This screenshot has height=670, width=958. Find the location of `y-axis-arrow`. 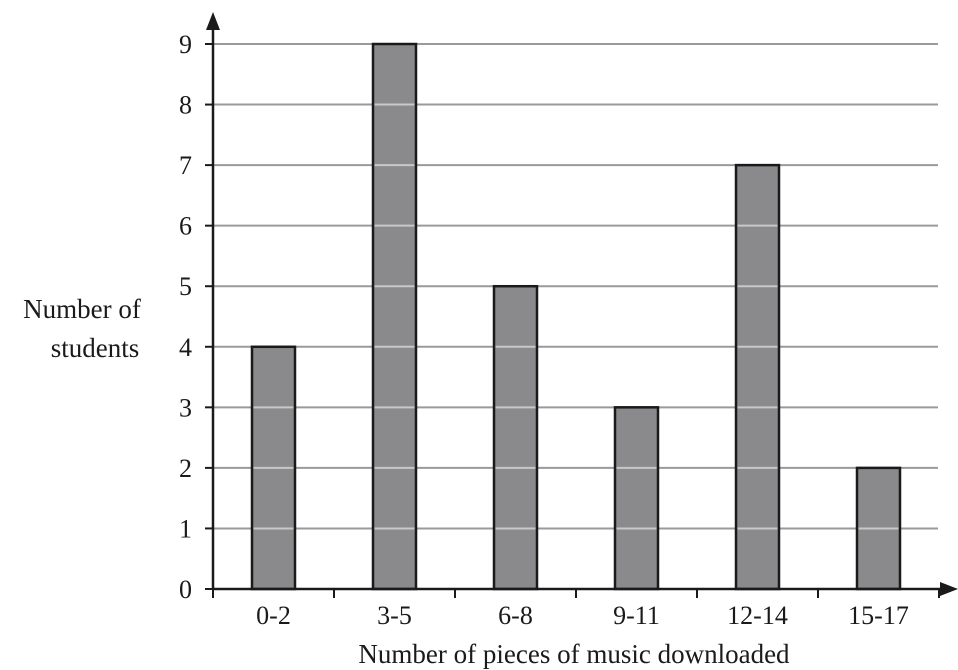

y-axis-arrow is located at coordinates (213, 21).